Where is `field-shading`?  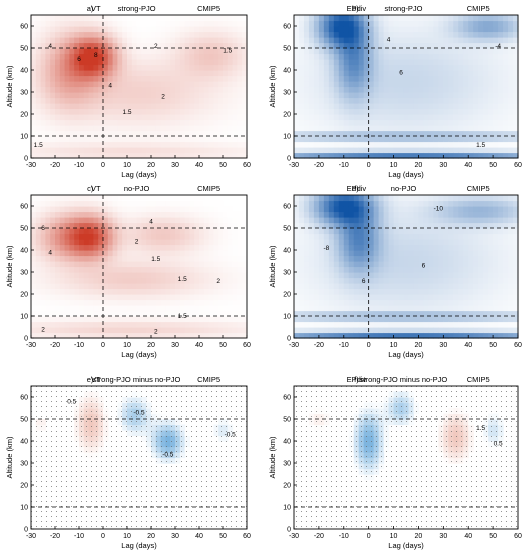 field-shading is located at coordinates (139, 87).